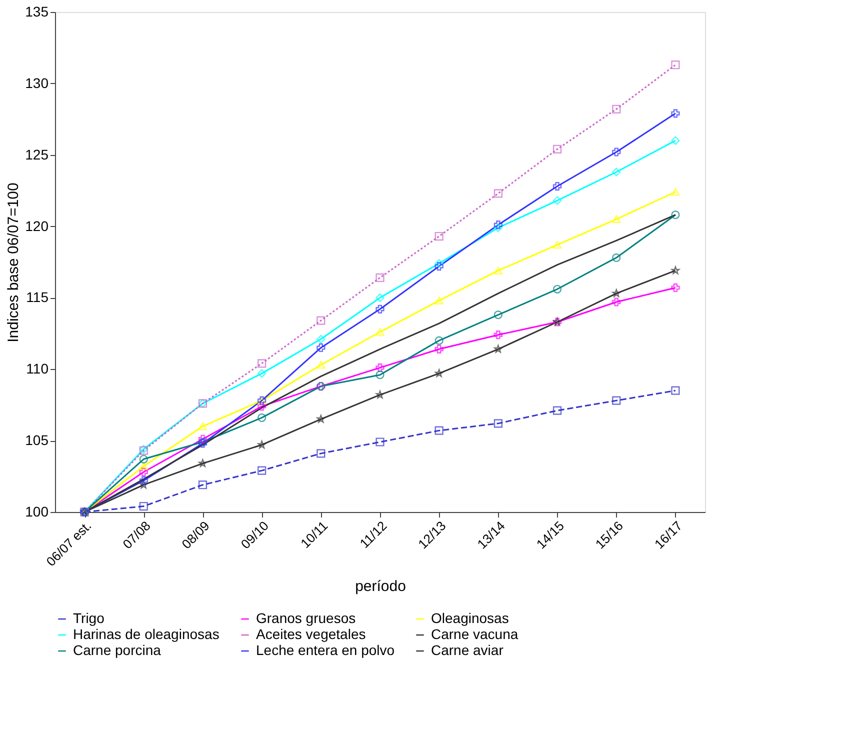  What do you see at coordinates (306, 618) in the screenshot?
I see `legend-label: Granos gruesos` at bounding box center [306, 618].